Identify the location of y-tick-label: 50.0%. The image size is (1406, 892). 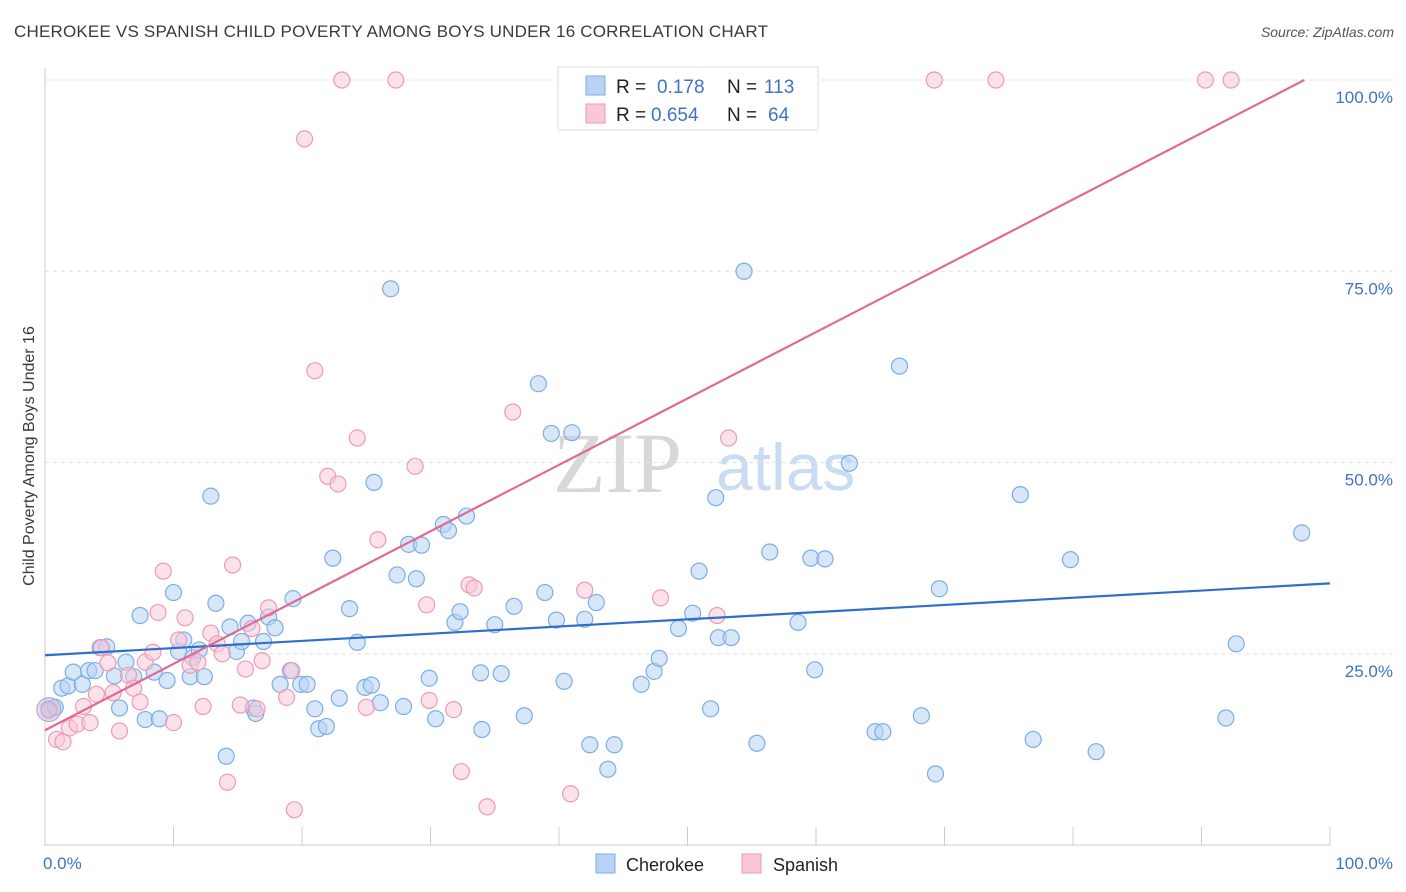
(1369, 480).